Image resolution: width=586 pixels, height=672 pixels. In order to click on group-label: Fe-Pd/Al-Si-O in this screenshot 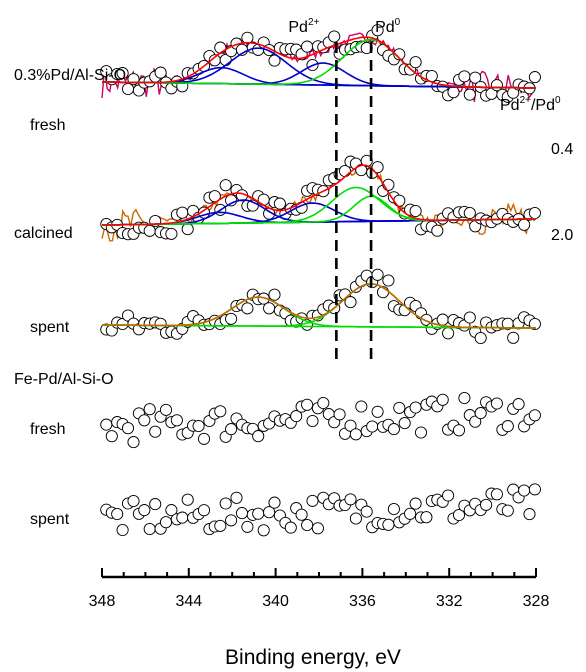, I will do `click(64, 379)`.